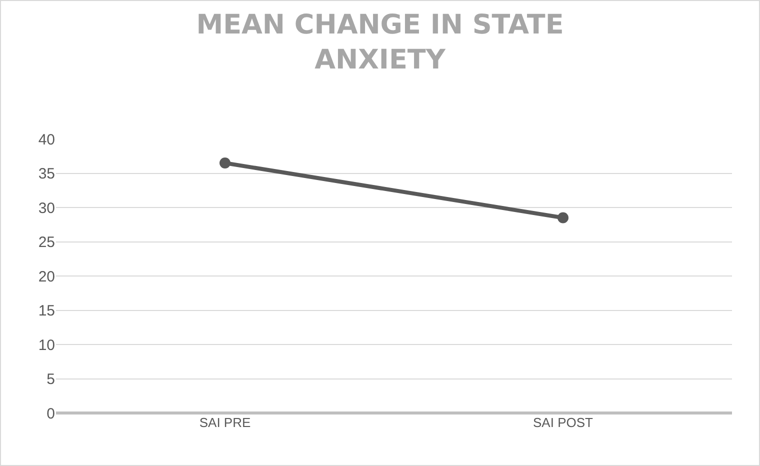 This screenshot has height=466, width=760. What do you see at coordinates (50, 379) in the screenshot?
I see `y-tick-label: 5` at bounding box center [50, 379].